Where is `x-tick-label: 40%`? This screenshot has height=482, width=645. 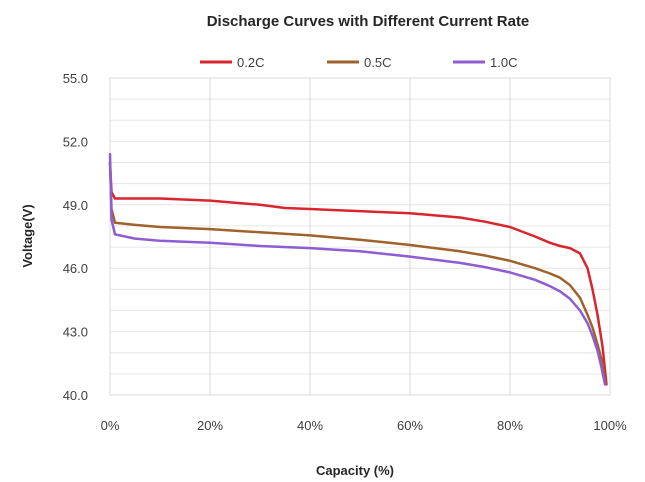 x-tick-label: 40% is located at coordinates (310, 425).